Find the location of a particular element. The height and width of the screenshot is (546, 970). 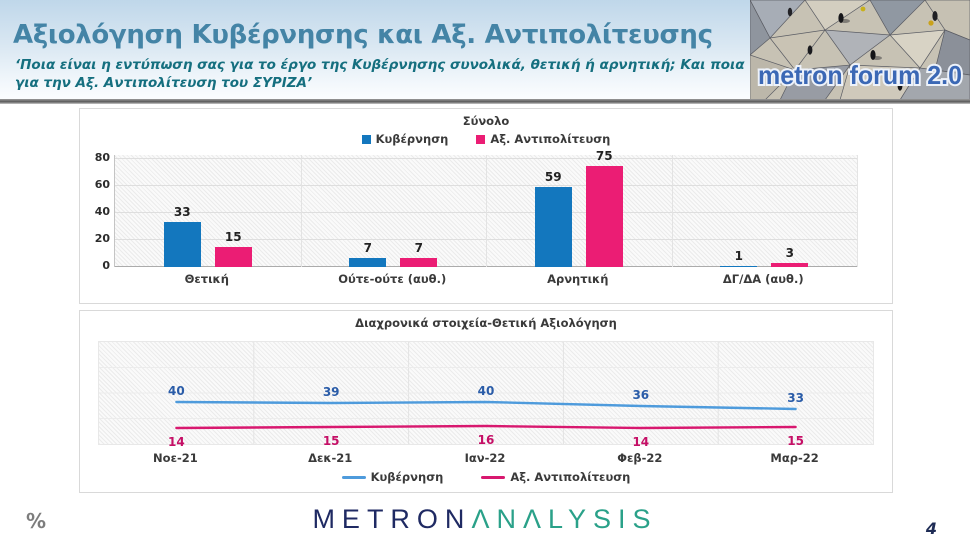

bar-value-label: 15 is located at coordinates (233, 236).